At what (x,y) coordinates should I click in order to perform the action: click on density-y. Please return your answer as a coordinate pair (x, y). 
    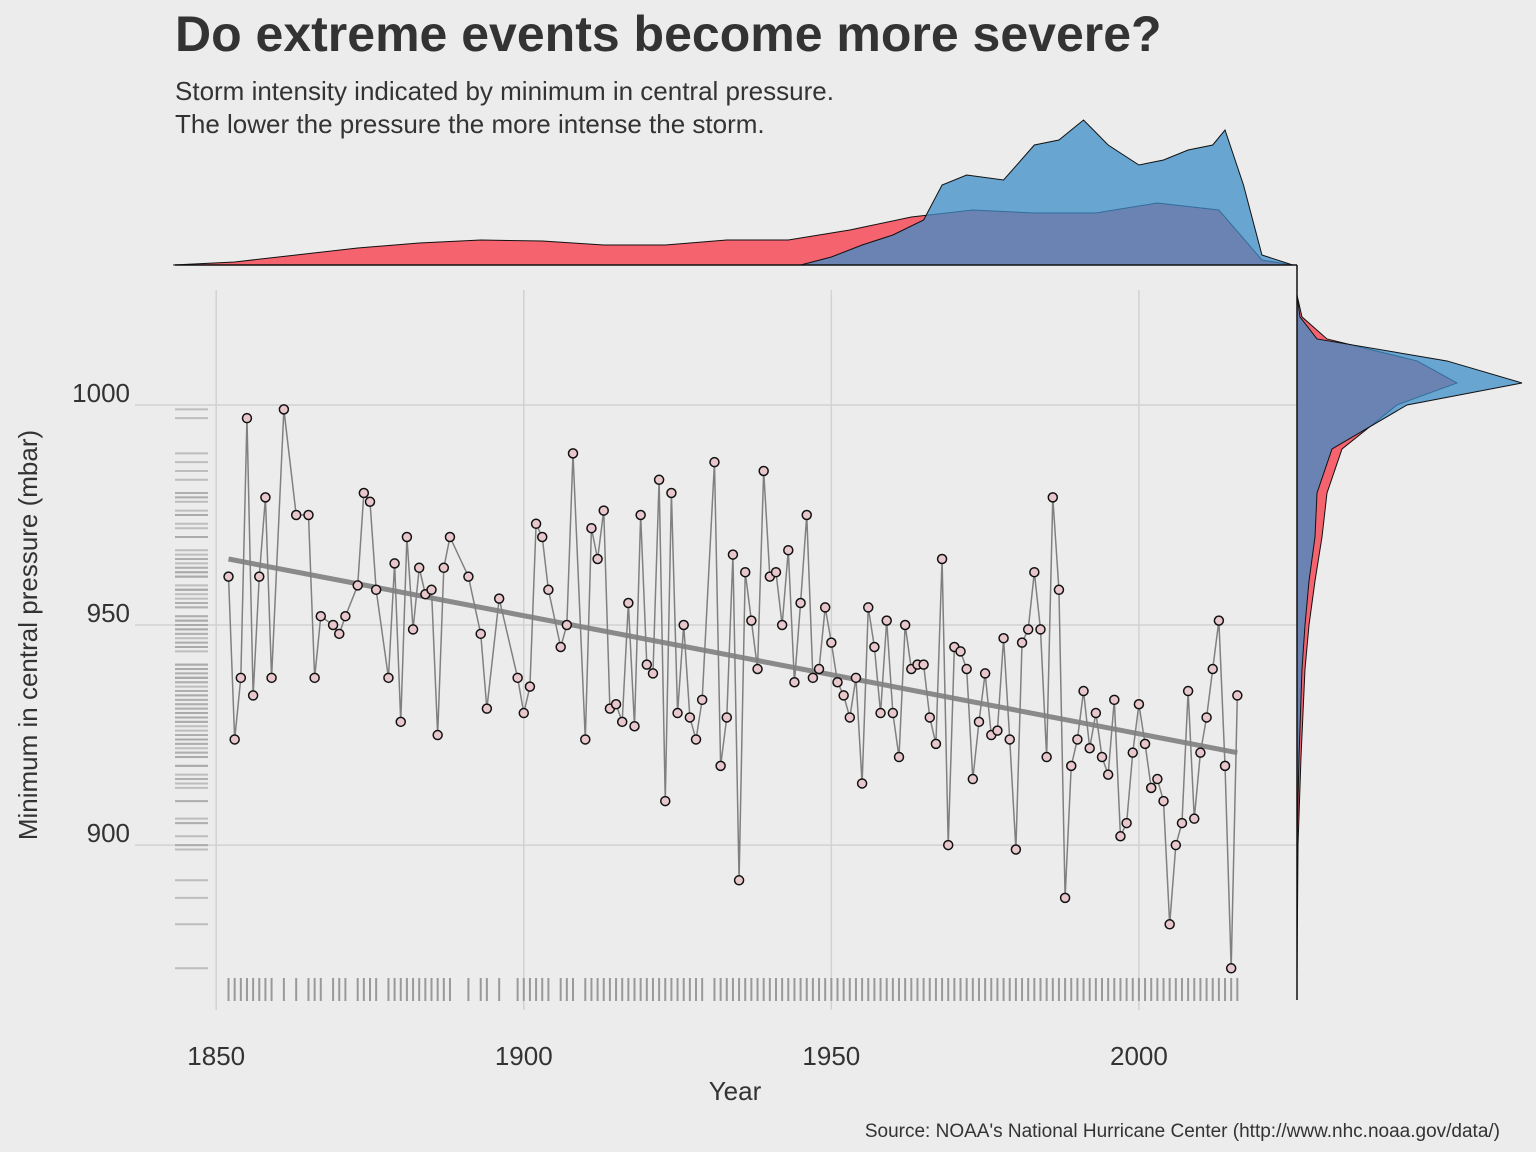
    Looking at the image, I should click on (1409, 636).